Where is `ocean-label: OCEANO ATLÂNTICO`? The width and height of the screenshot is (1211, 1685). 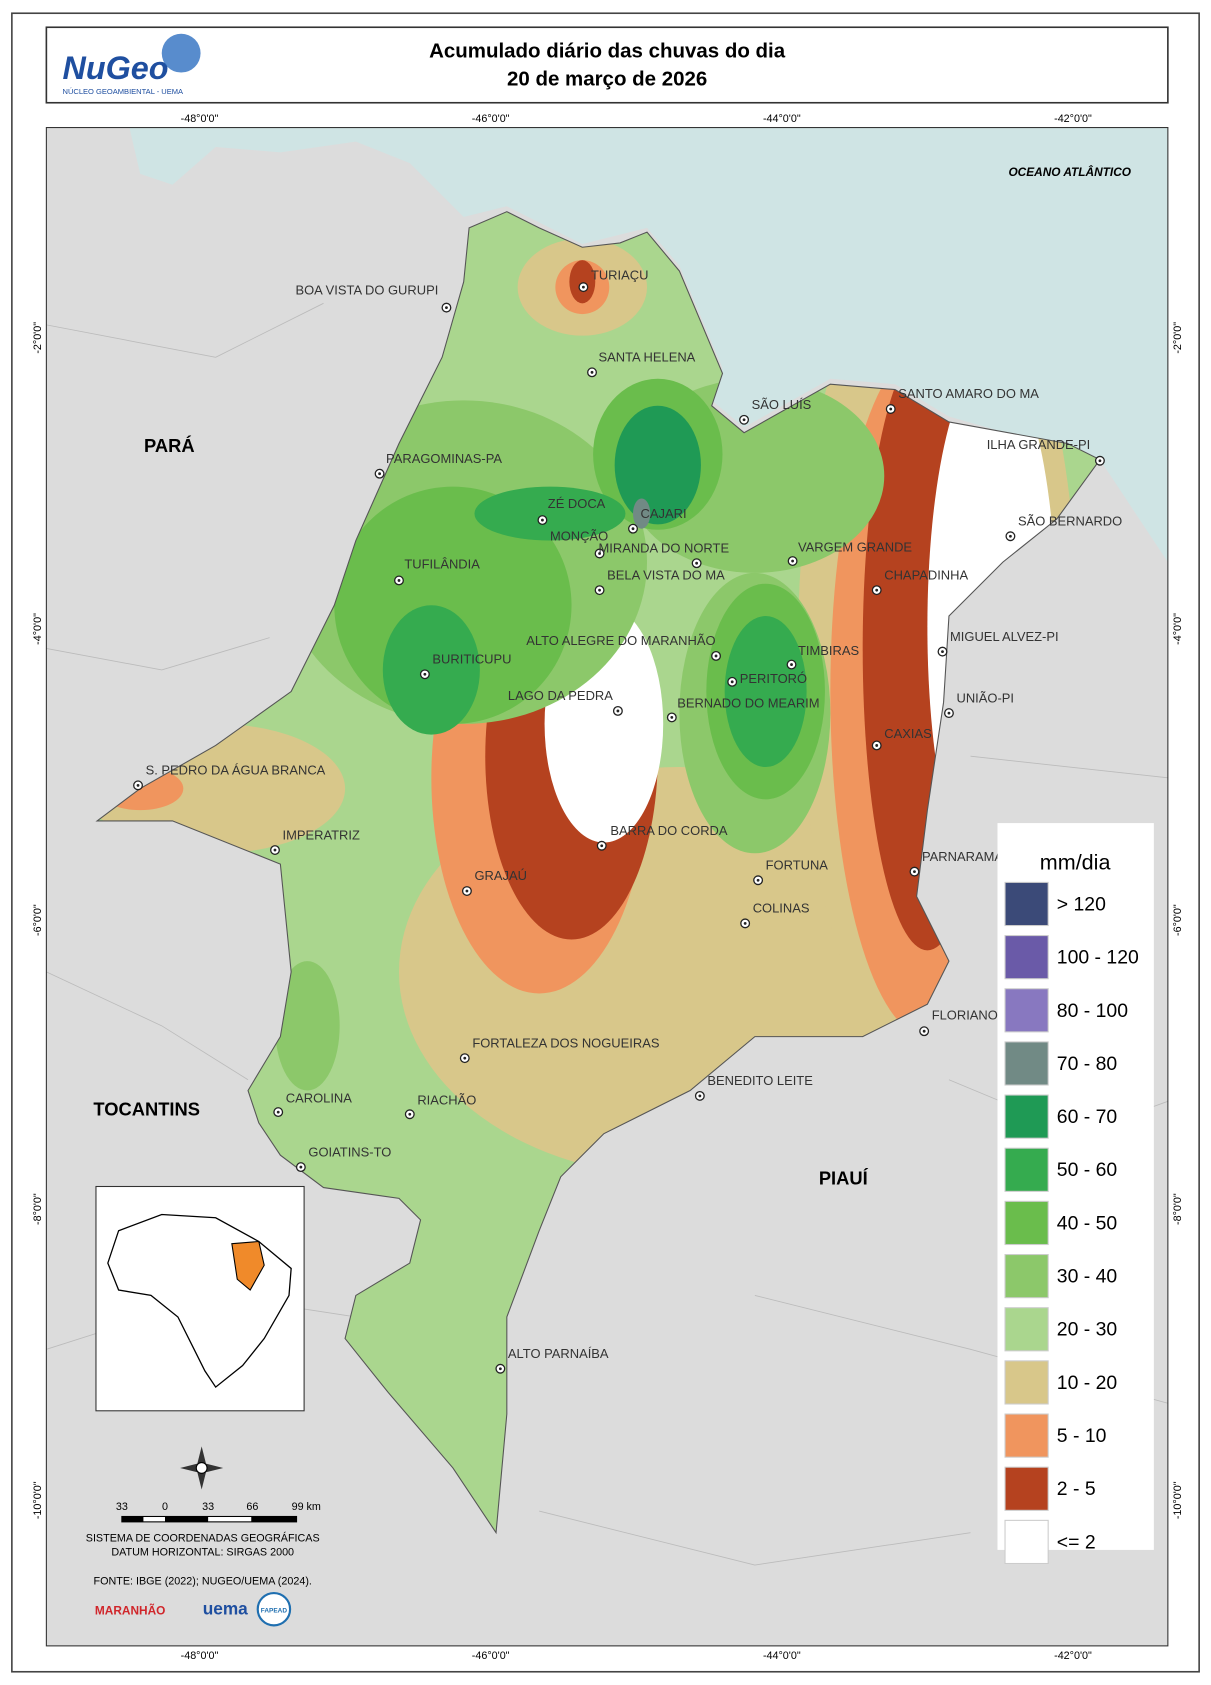 ocean-label: OCEANO ATLÂNTICO is located at coordinates (1069, 171).